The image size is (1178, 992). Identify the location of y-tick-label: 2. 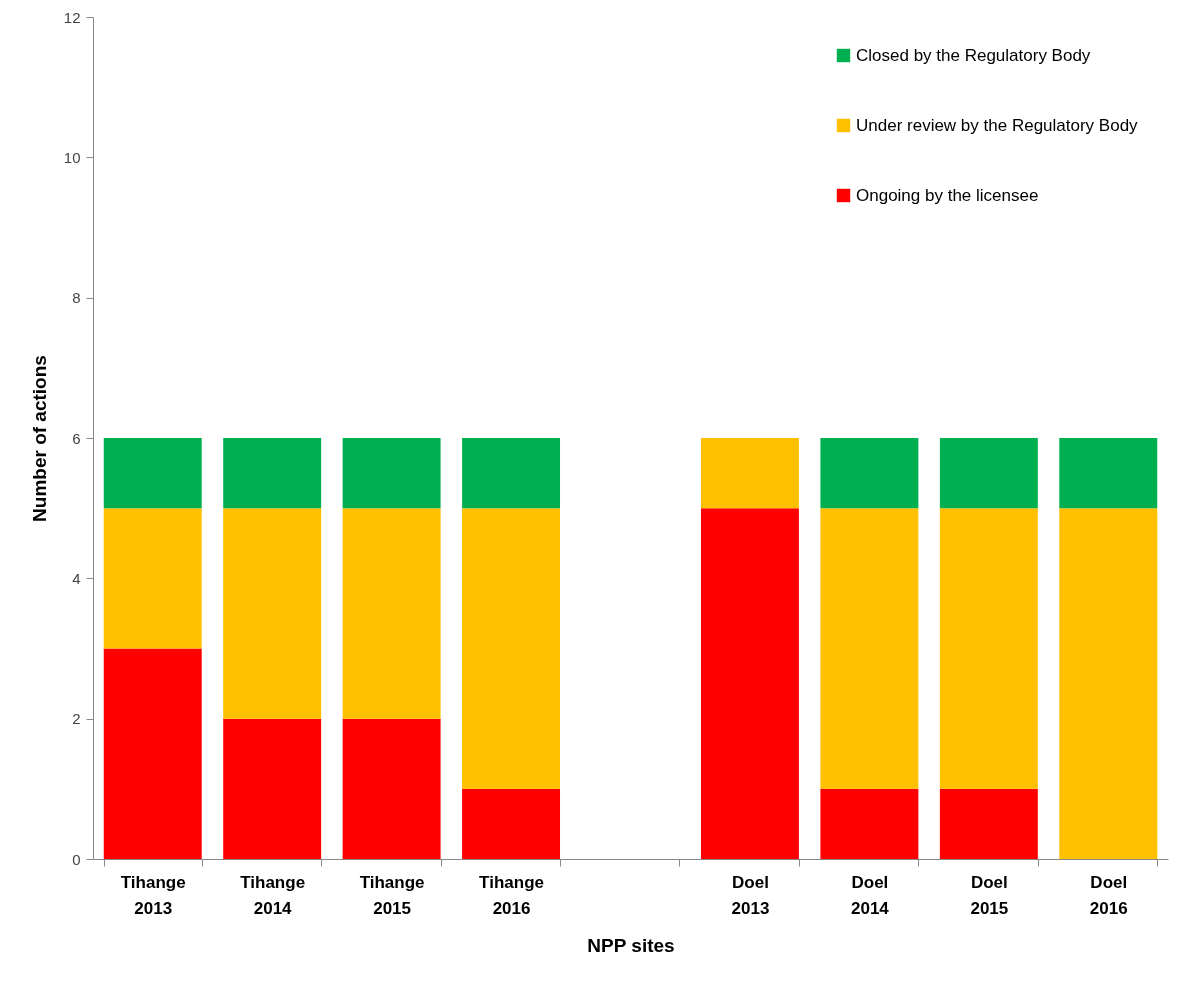
(76, 719).